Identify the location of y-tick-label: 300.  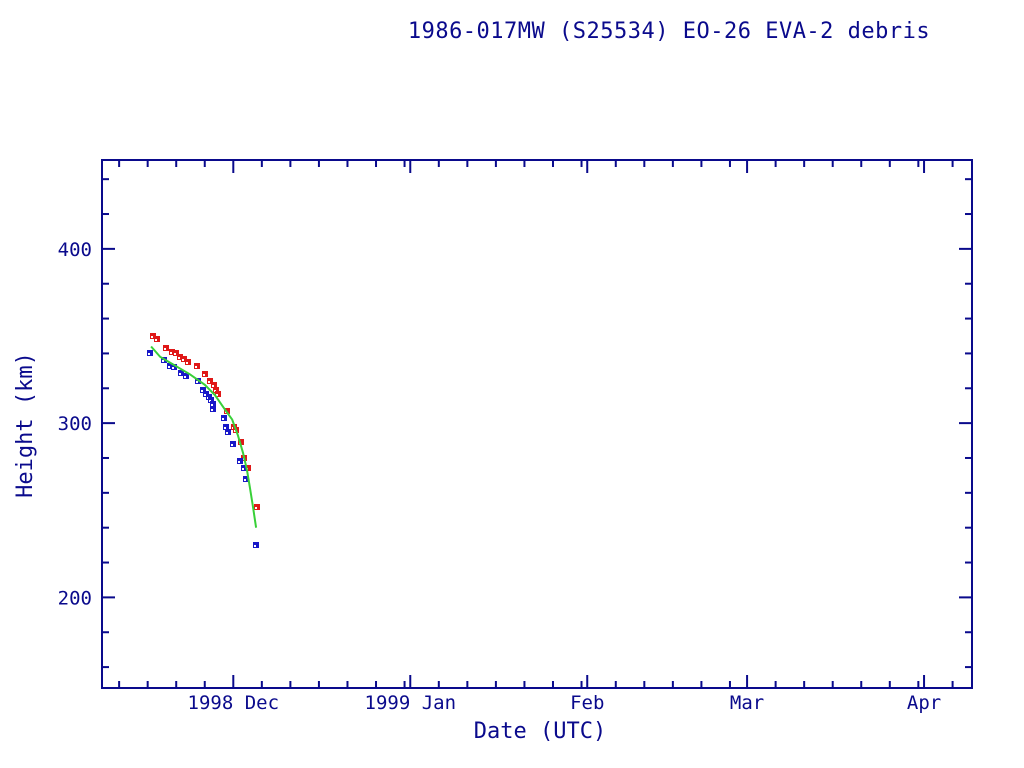
(75, 424).